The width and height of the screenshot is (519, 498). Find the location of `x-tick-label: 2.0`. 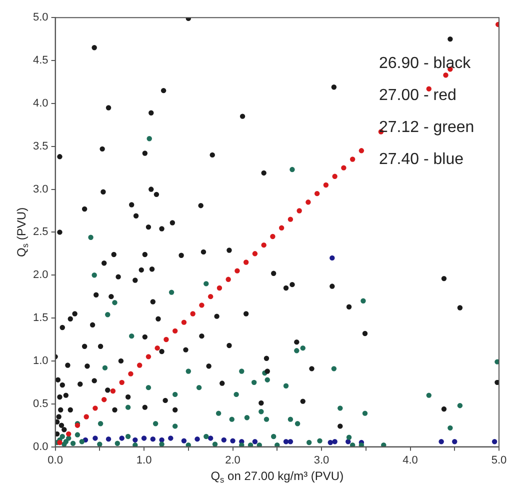

x-tick-label: 2.0 is located at coordinates (232, 460).